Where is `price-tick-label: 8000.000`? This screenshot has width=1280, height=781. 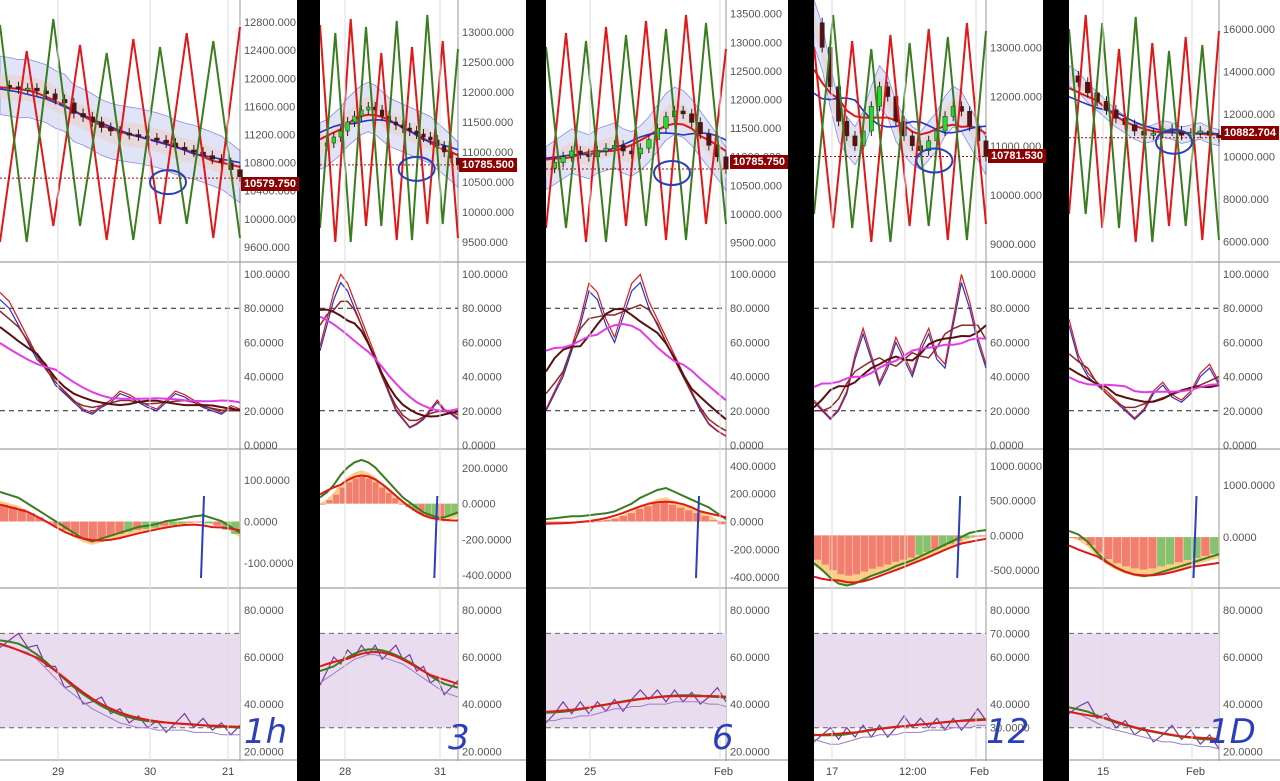
price-tick-label: 8000.000 is located at coordinates (1246, 200).